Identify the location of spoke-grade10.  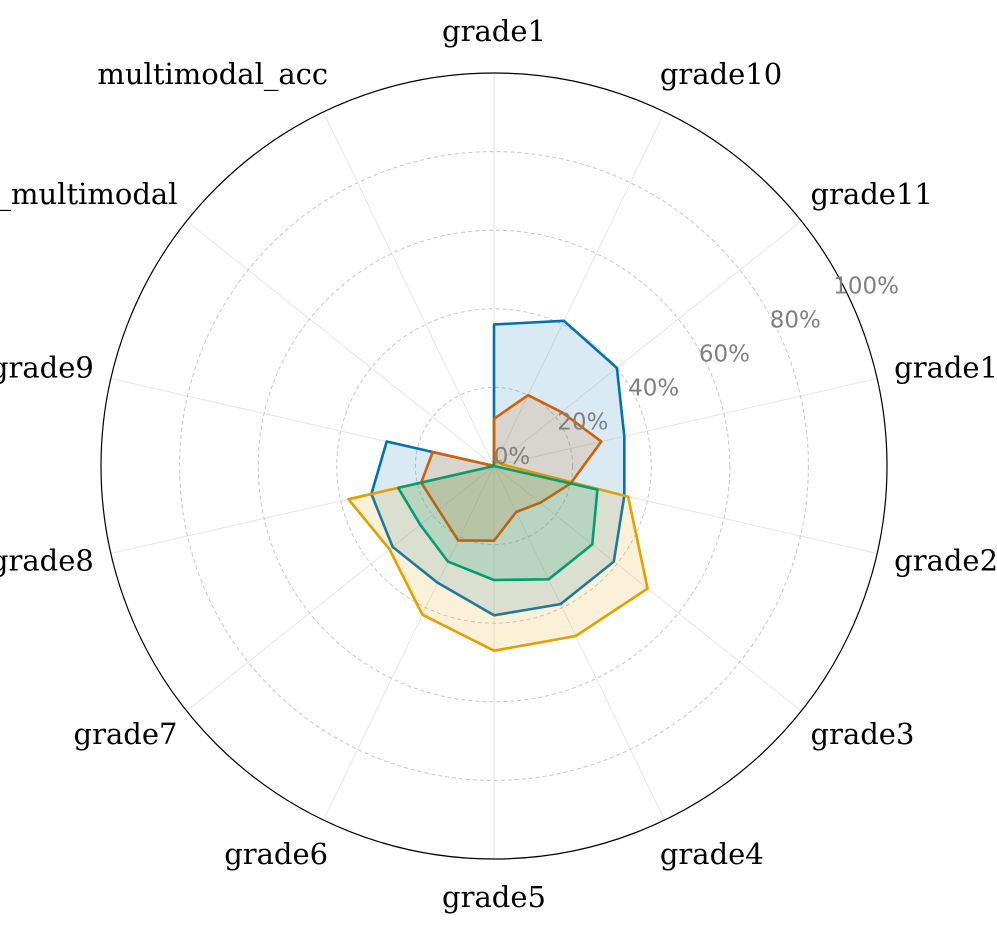
(579, 289).